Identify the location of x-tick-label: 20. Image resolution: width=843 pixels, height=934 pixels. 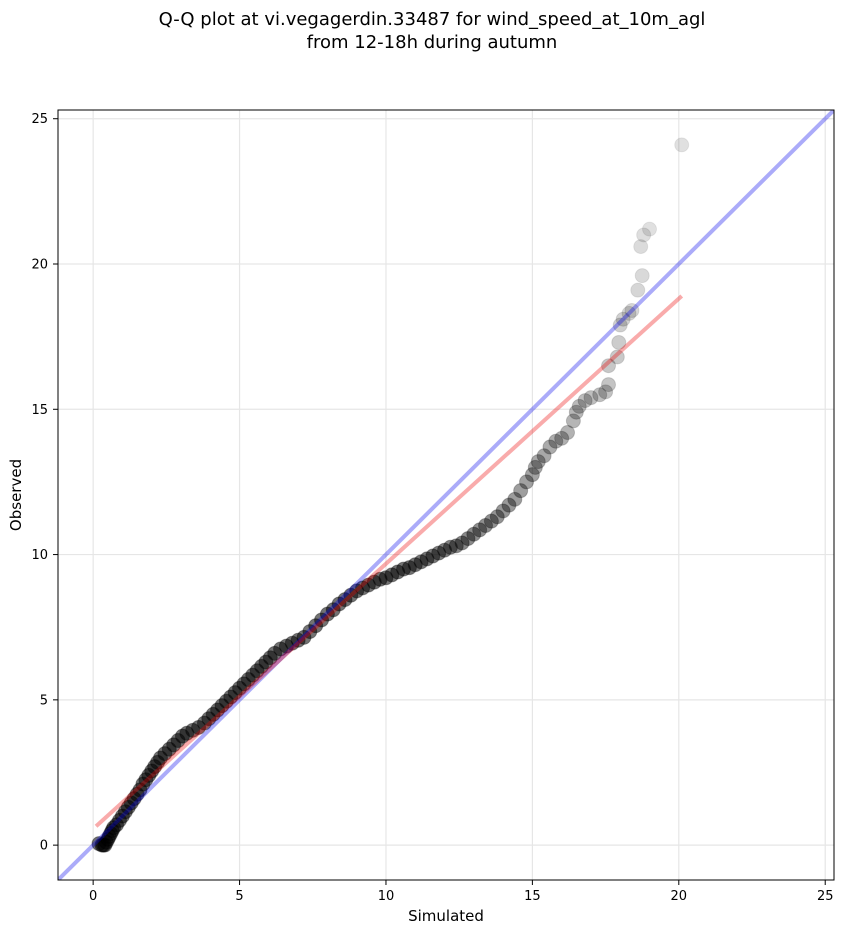
(679, 896).